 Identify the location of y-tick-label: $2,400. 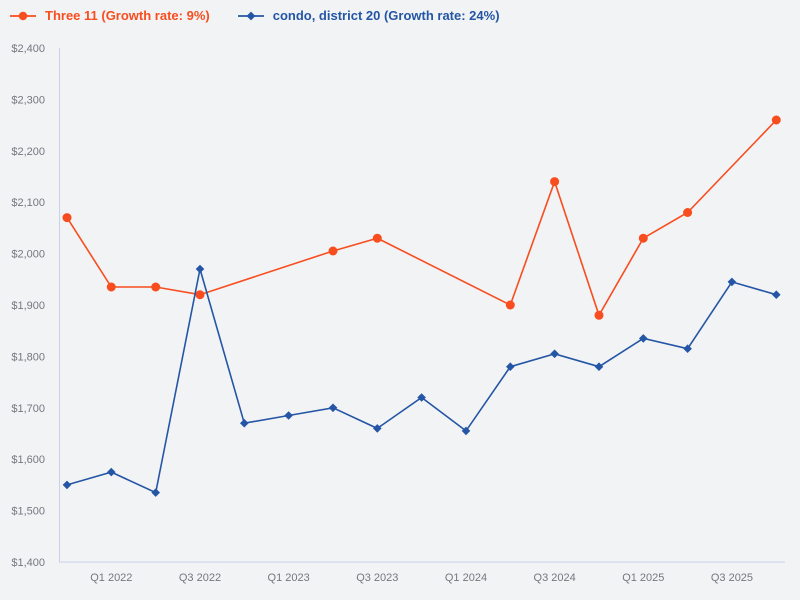
(28, 49).